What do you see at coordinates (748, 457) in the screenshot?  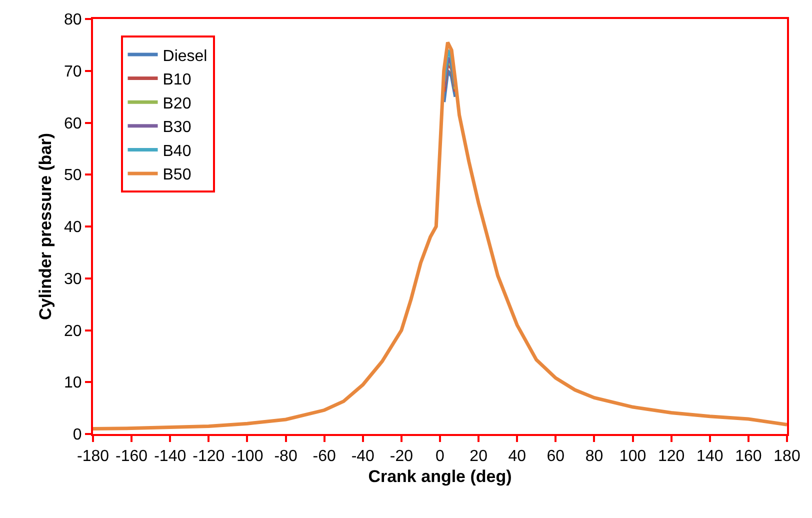 I see `x-tick-label: 160` at bounding box center [748, 457].